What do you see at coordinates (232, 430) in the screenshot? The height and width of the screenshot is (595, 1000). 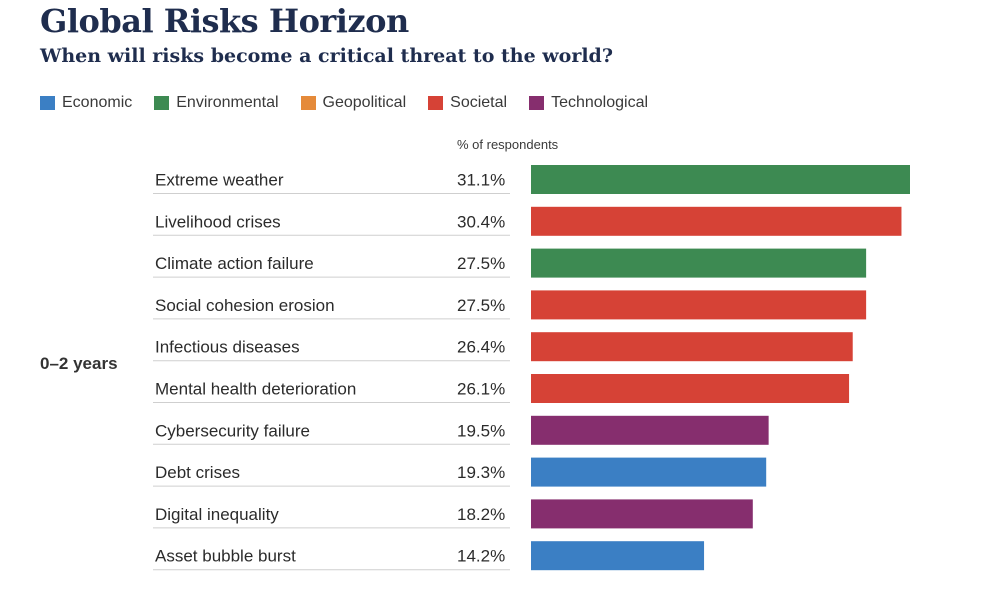 I see `category-label-cybersecurity-failure: Cybersecurity failure` at bounding box center [232, 430].